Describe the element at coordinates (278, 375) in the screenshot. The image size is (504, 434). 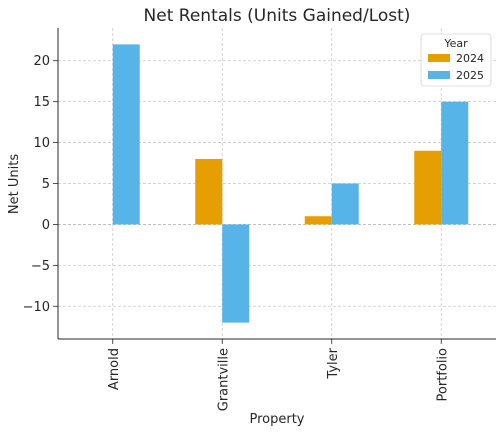
I see `x-axis-ticks: Arnold Grantville Tyler Portfolio` at that location.